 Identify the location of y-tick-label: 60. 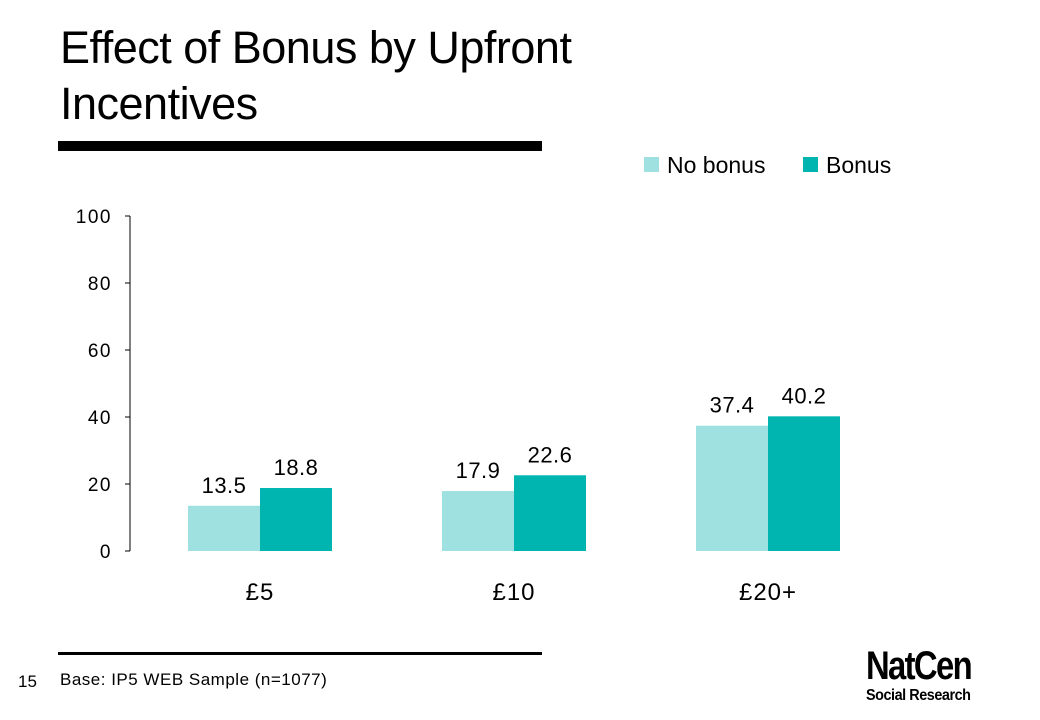
(100, 351).